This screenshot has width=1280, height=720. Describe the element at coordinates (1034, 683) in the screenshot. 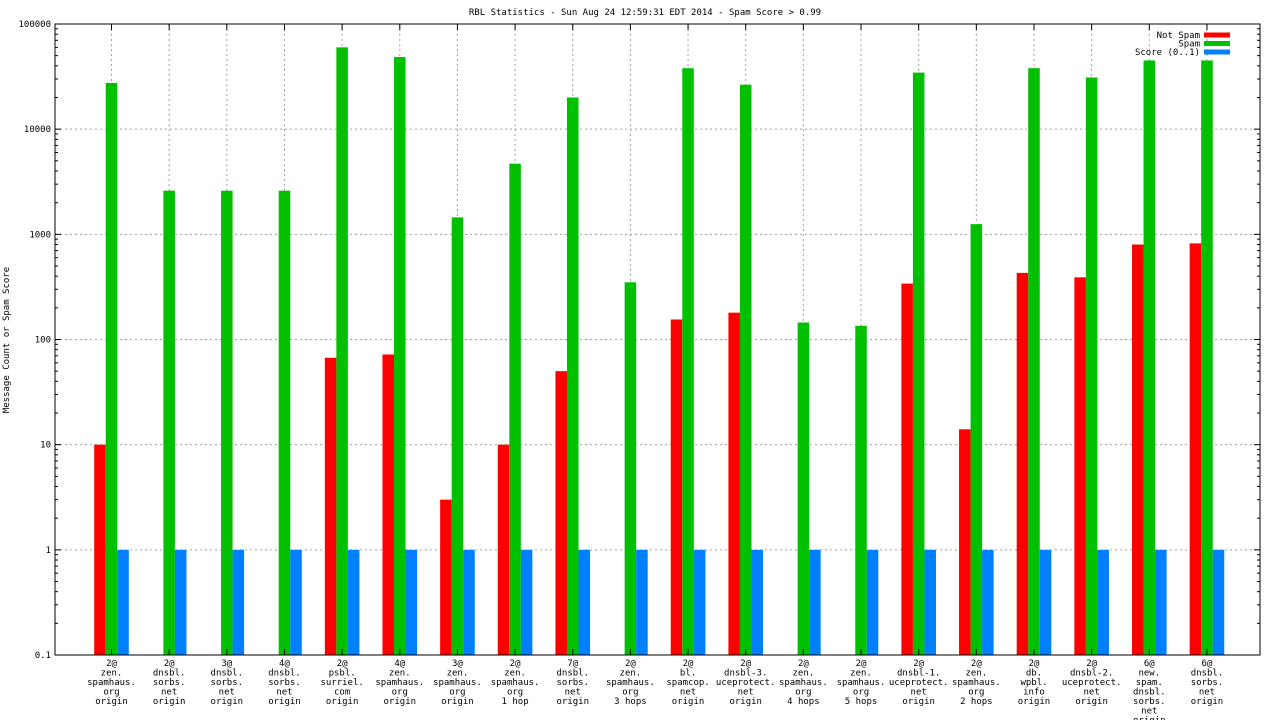

I see `x-tick-label: 2@ db. wpbl. info origin` at that location.